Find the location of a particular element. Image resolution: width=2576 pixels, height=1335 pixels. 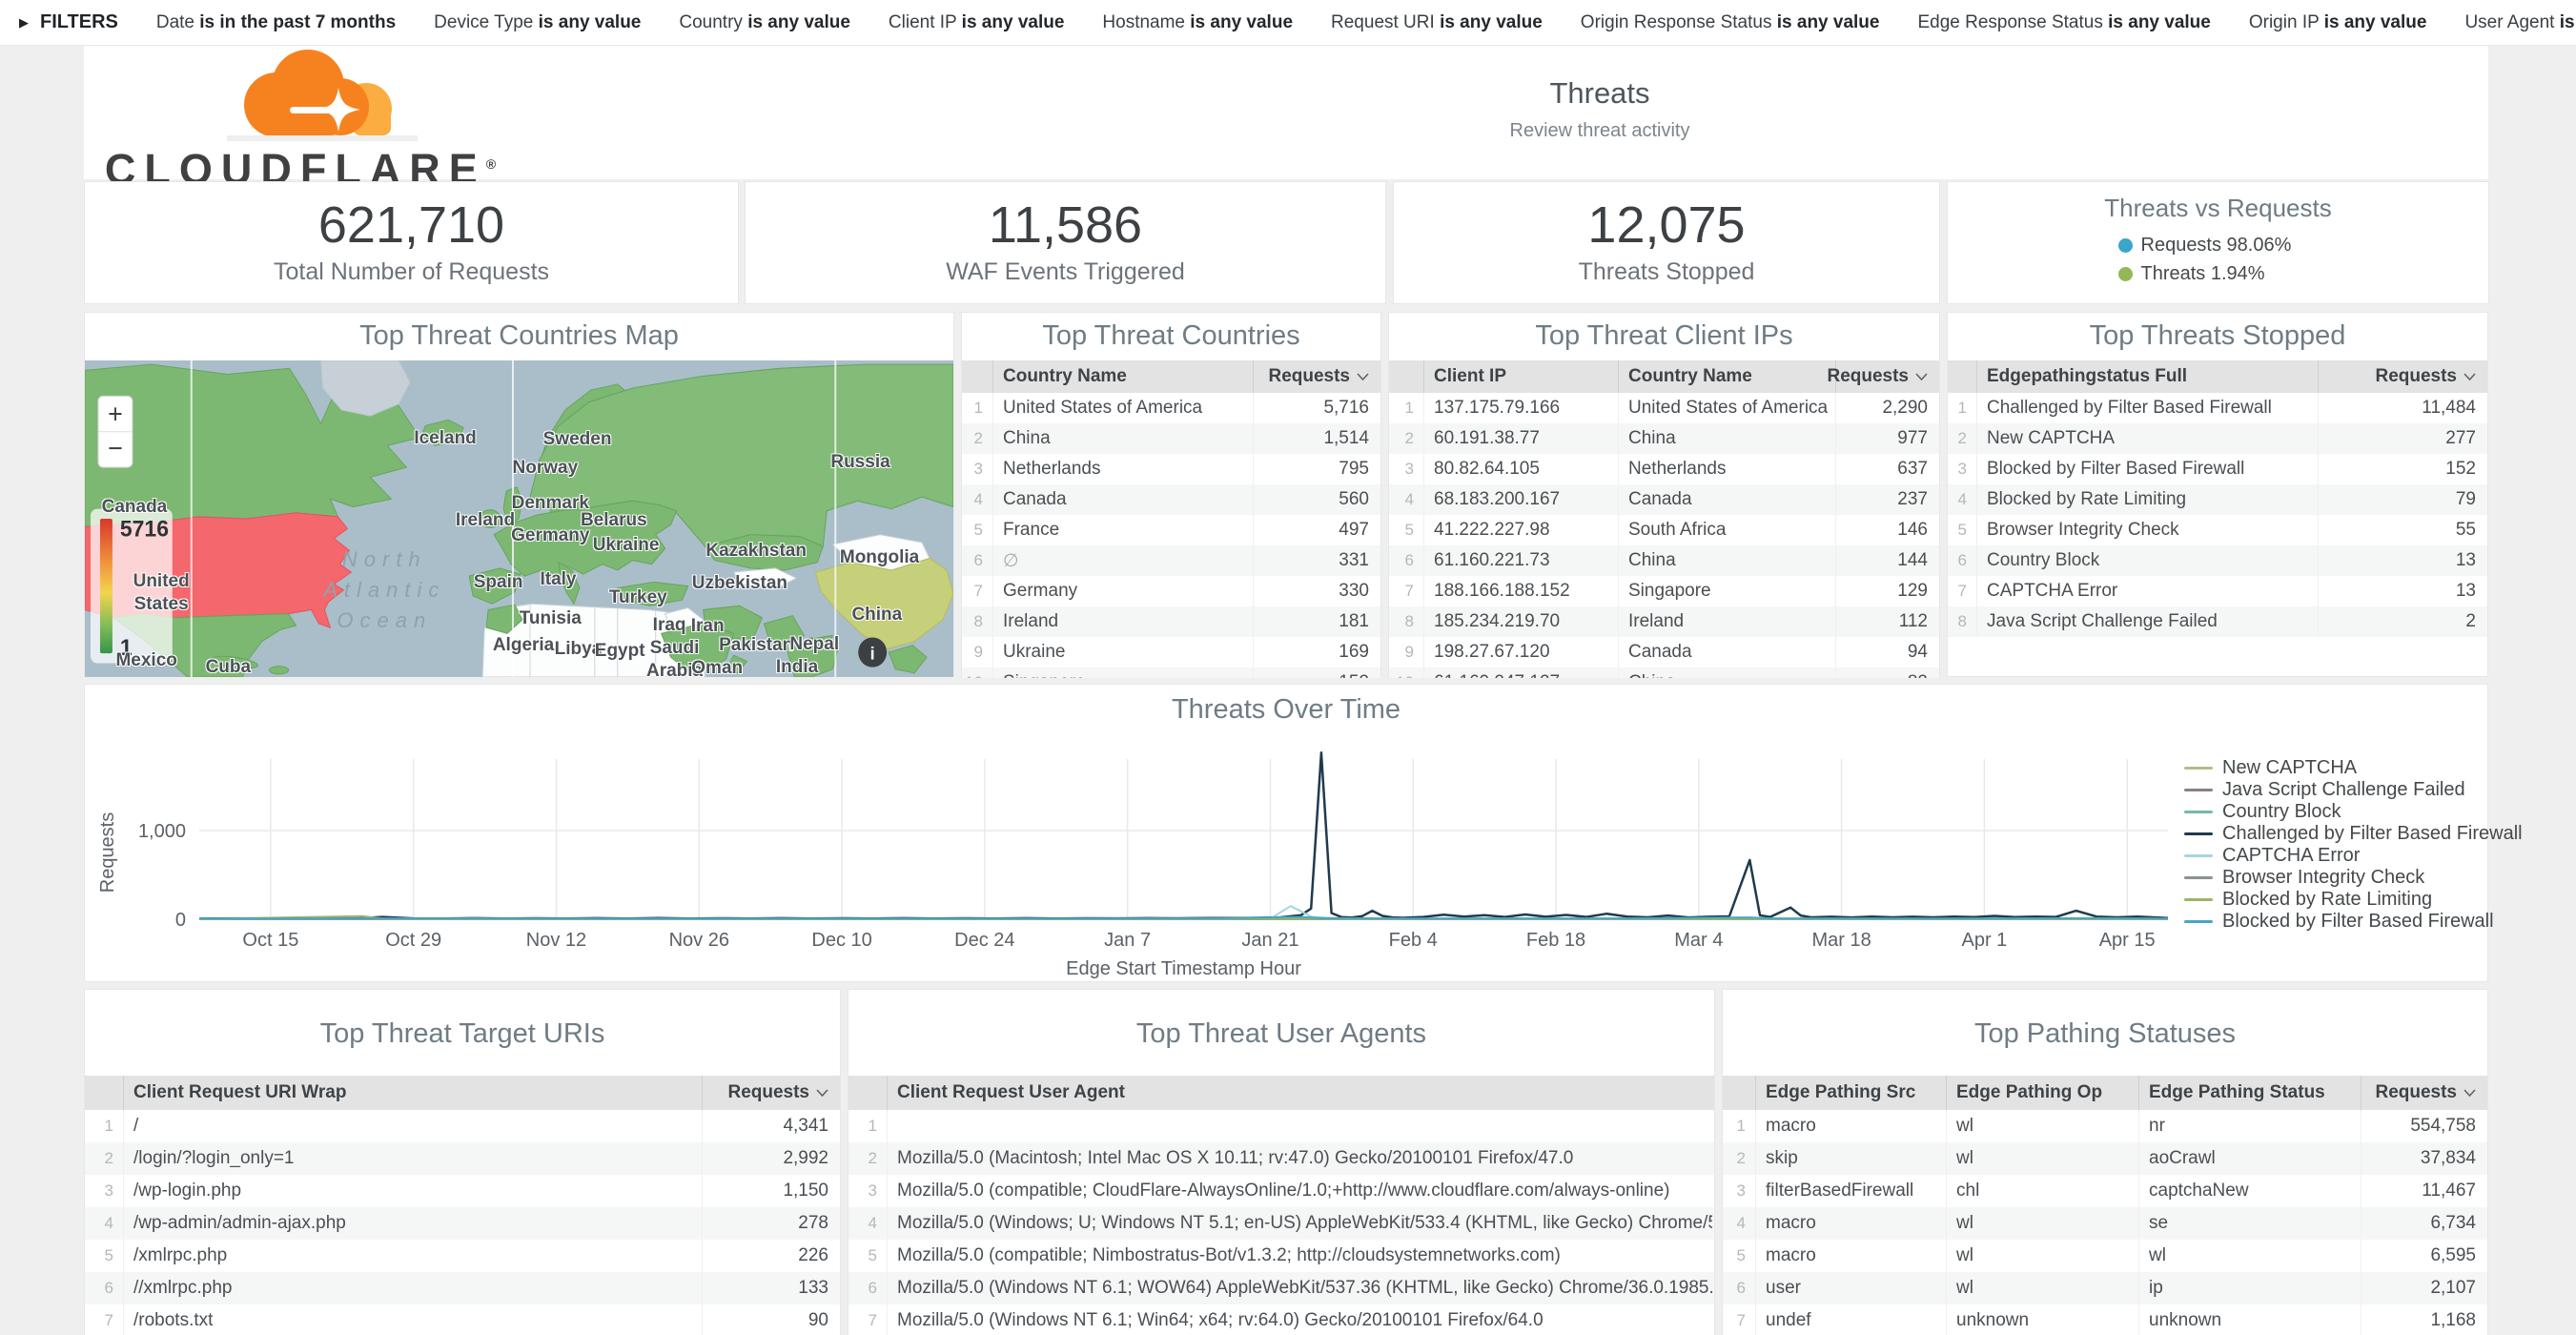

table-row: 3 80.82.64.105 Netherlands 637 is located at coordinates (1664, 469).